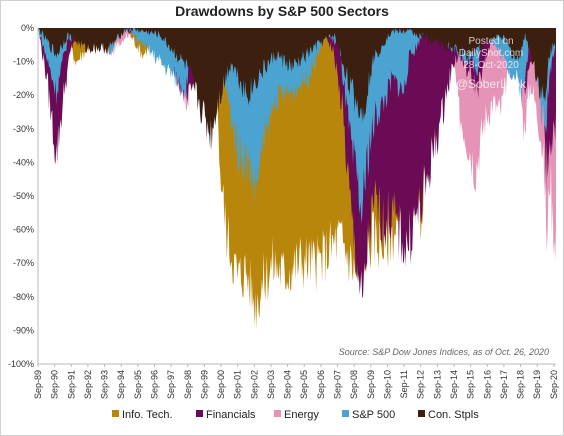  What do you see at coordinates (23, 263) in the screenshot?
I see `y-tick-label: -70%` at bounding box center [23, 263].